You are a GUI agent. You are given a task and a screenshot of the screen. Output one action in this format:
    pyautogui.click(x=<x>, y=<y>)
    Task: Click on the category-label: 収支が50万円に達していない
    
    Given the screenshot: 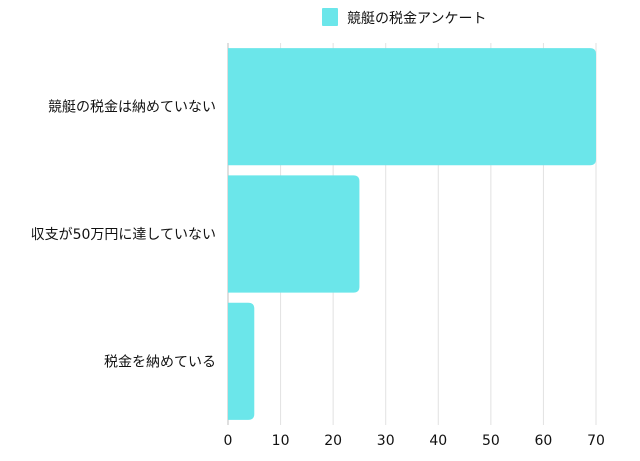 What is the action you would take?
    pyautogui.click(x=123, y=235)
    